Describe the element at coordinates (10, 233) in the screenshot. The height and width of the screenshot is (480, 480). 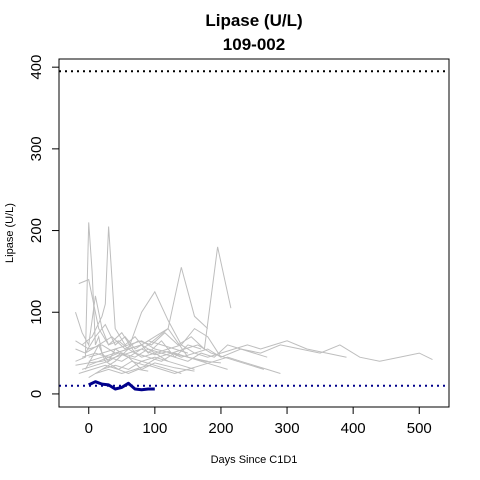
I see `y-axis-label: Lipase (U/L)` at that location.